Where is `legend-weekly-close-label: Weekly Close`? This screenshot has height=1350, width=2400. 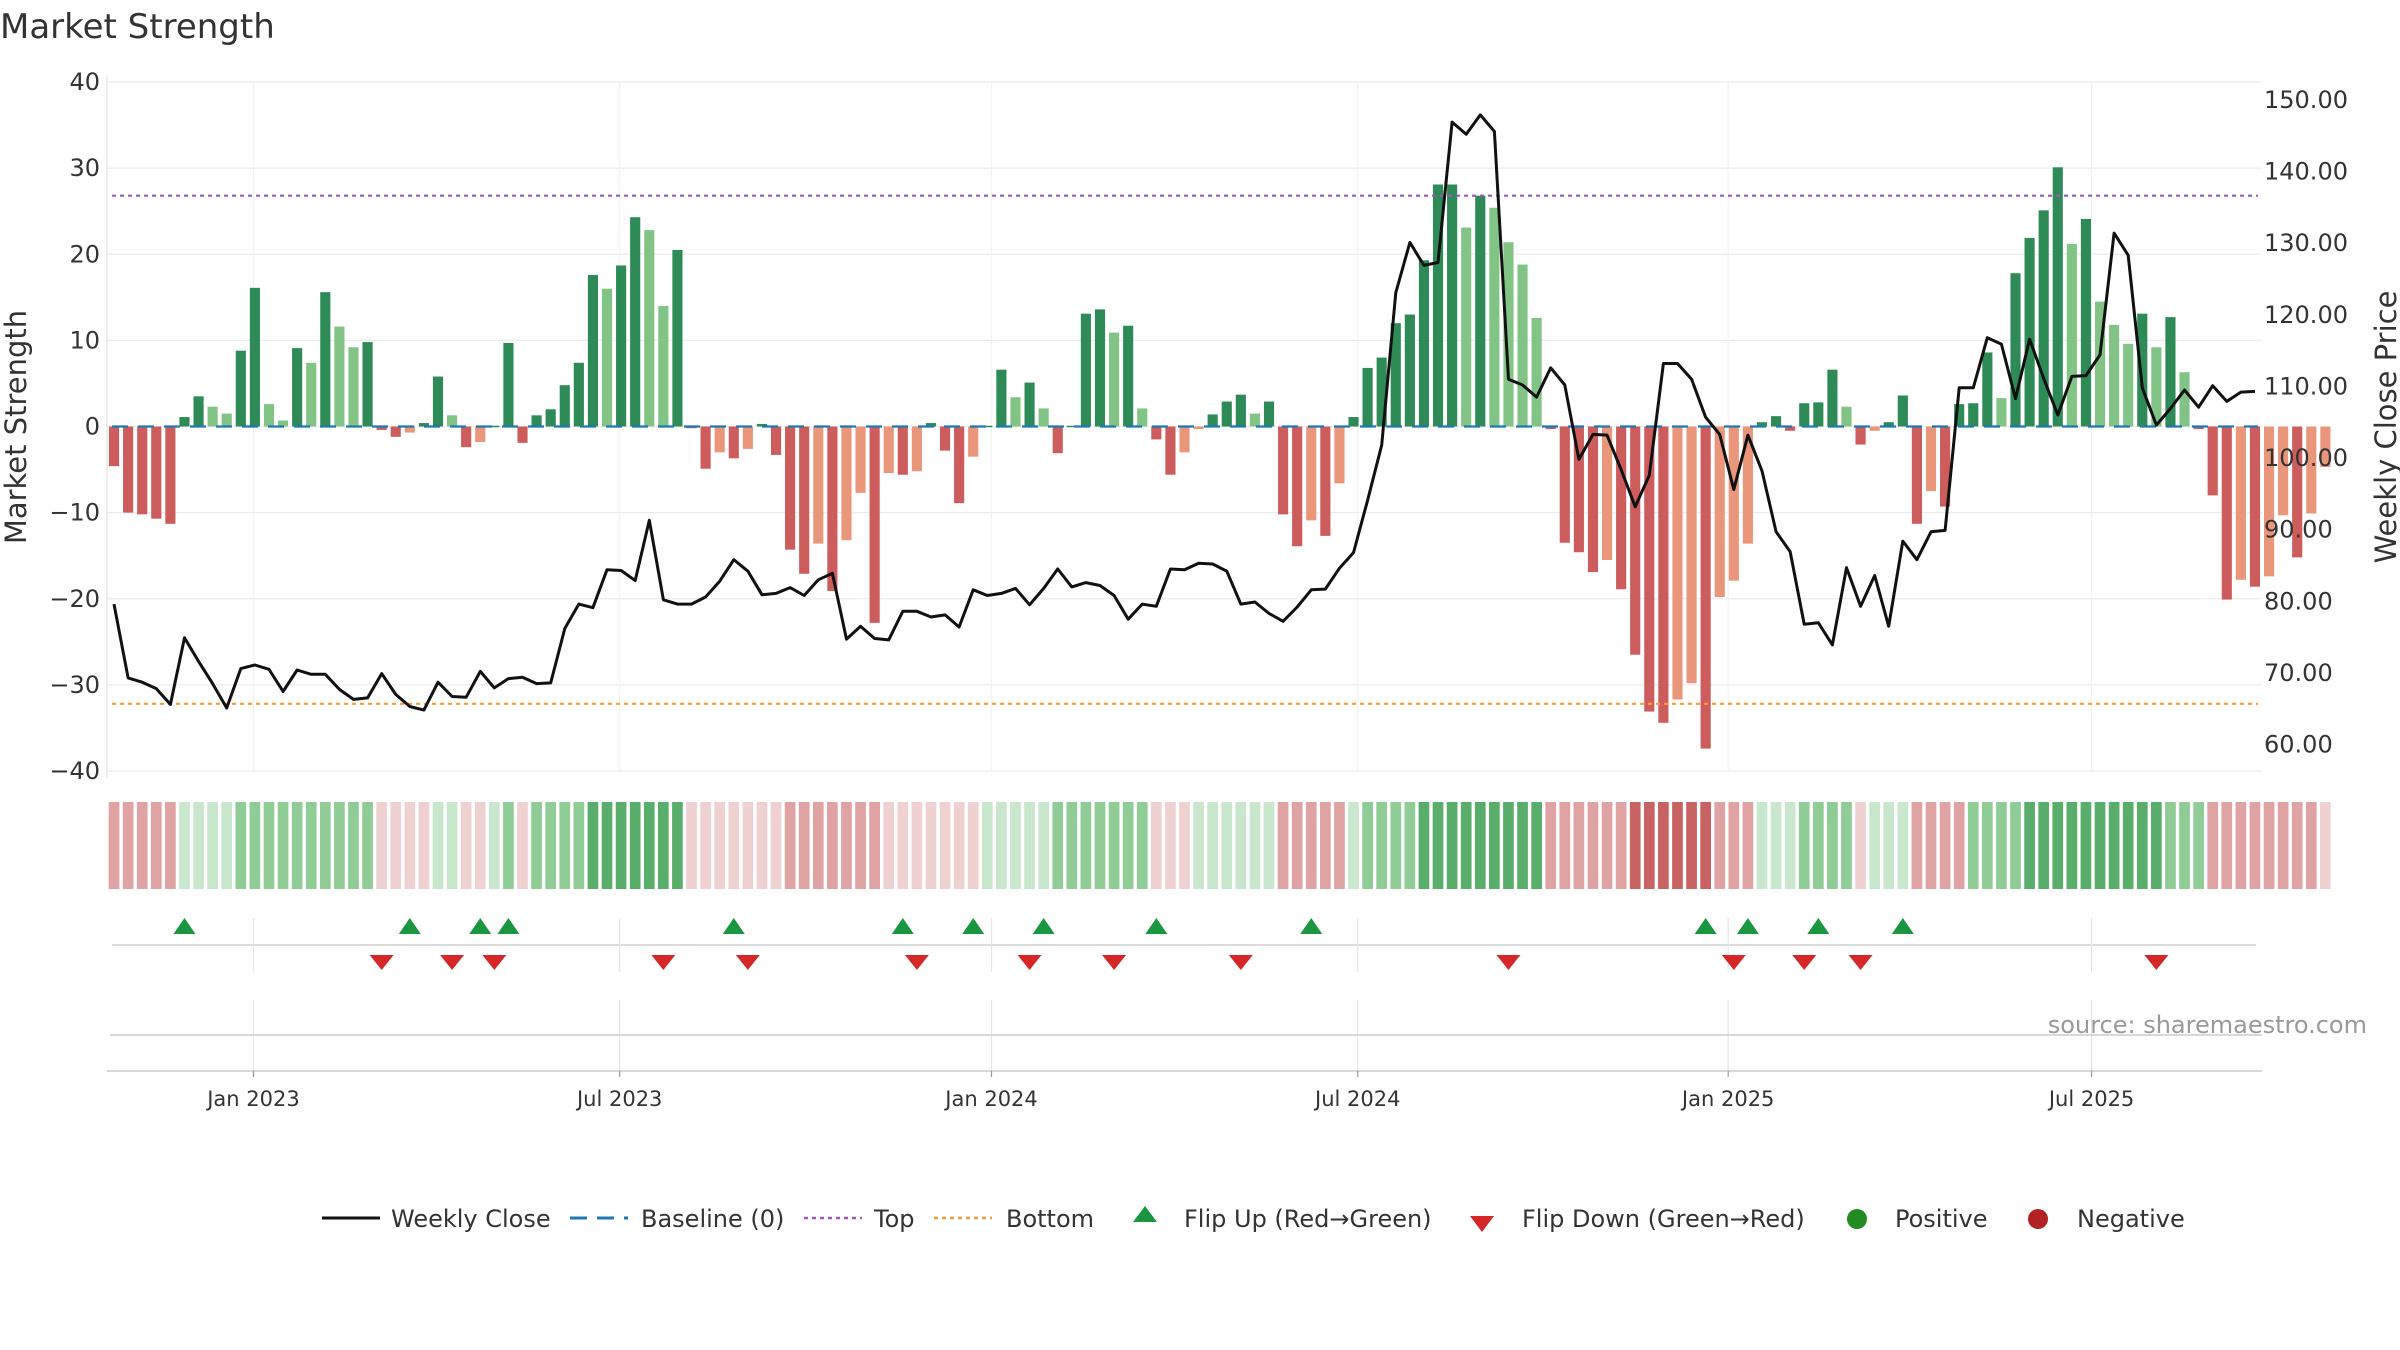
legend-weekly-close-label: Weekly Close is located at coordinates (471, 1219).